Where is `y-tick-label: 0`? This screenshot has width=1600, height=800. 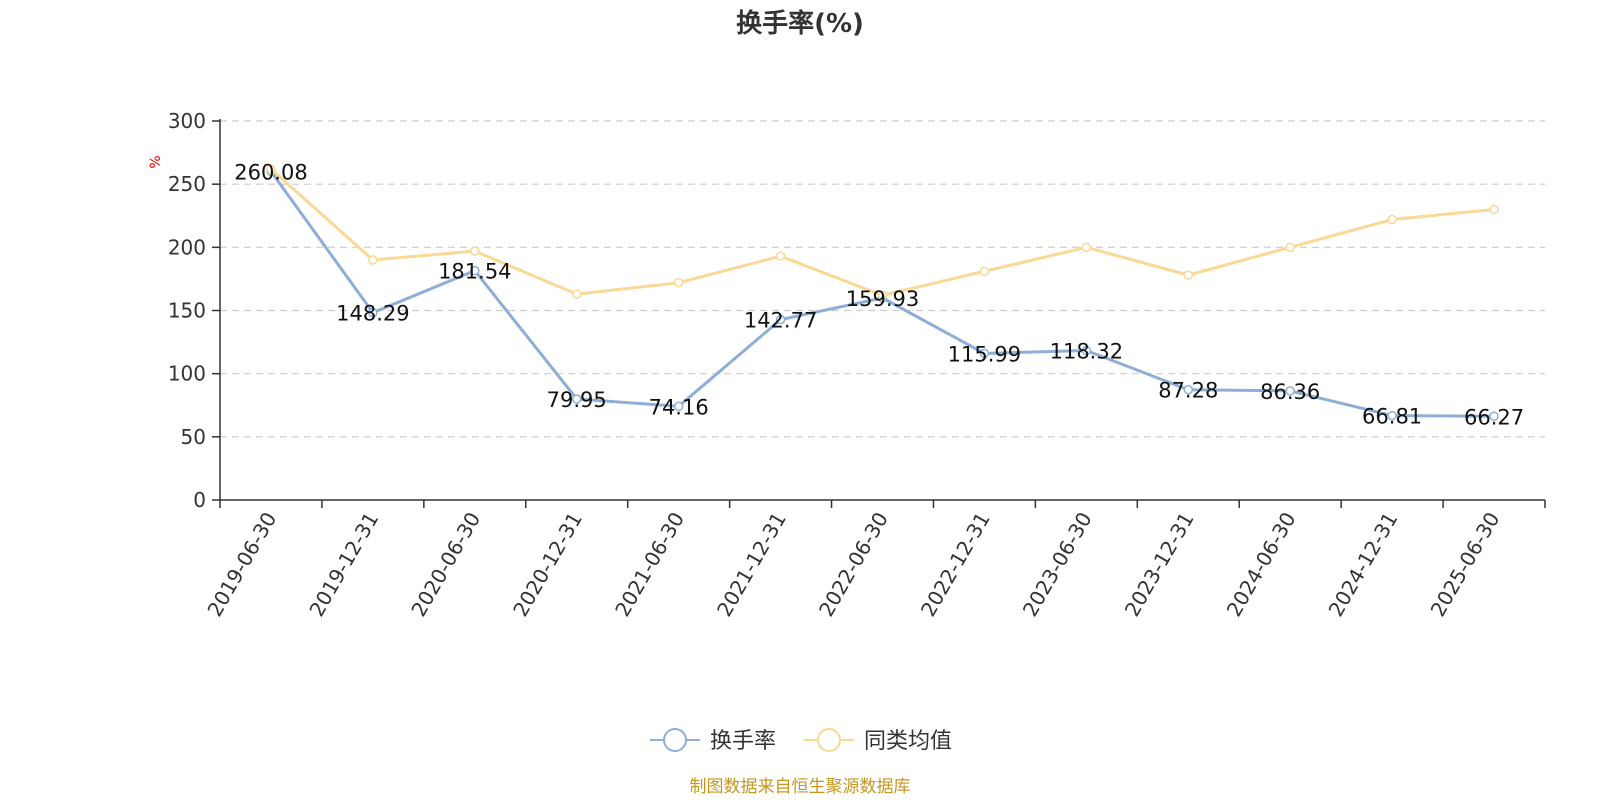
y-tick-label: 0 is located at coordinates (199, 500).